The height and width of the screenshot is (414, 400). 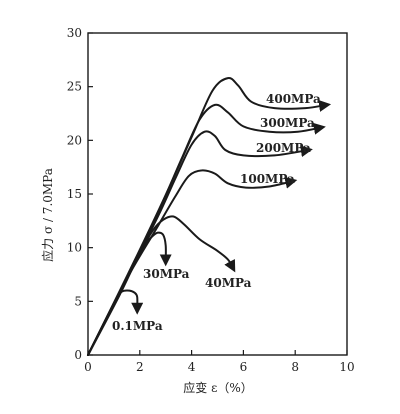 What do you see at coordinates (140, 367) in the screenshot?
I see `x-tick-label: 2` at bounding box center [140, 367].